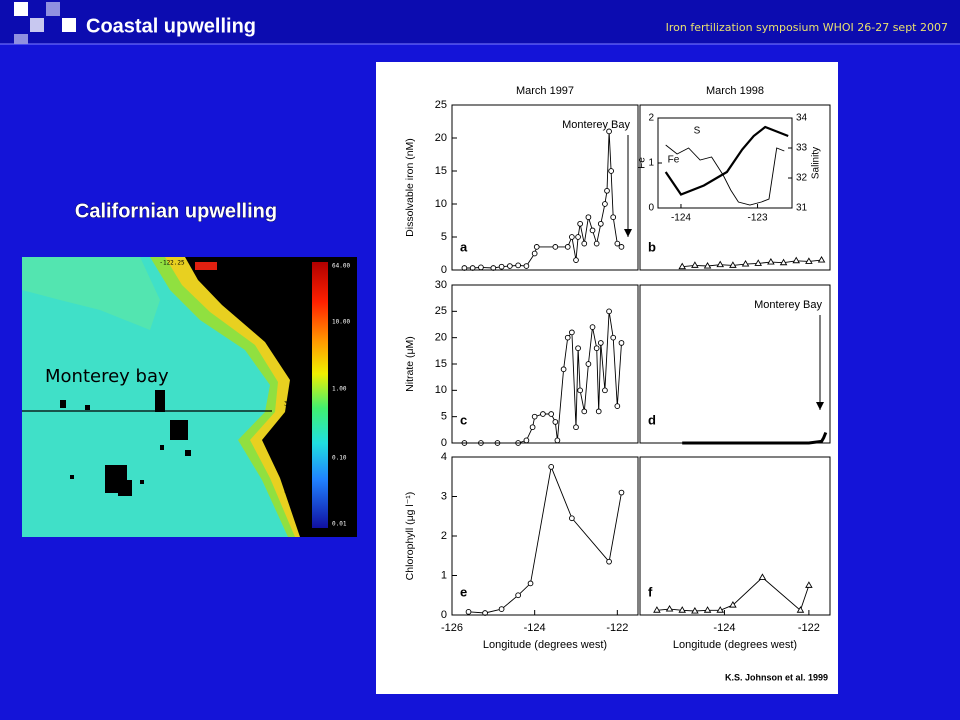  Describe the element at coordinates (652, 419) in the screenshot. I see `panel-letter: d` at that location.